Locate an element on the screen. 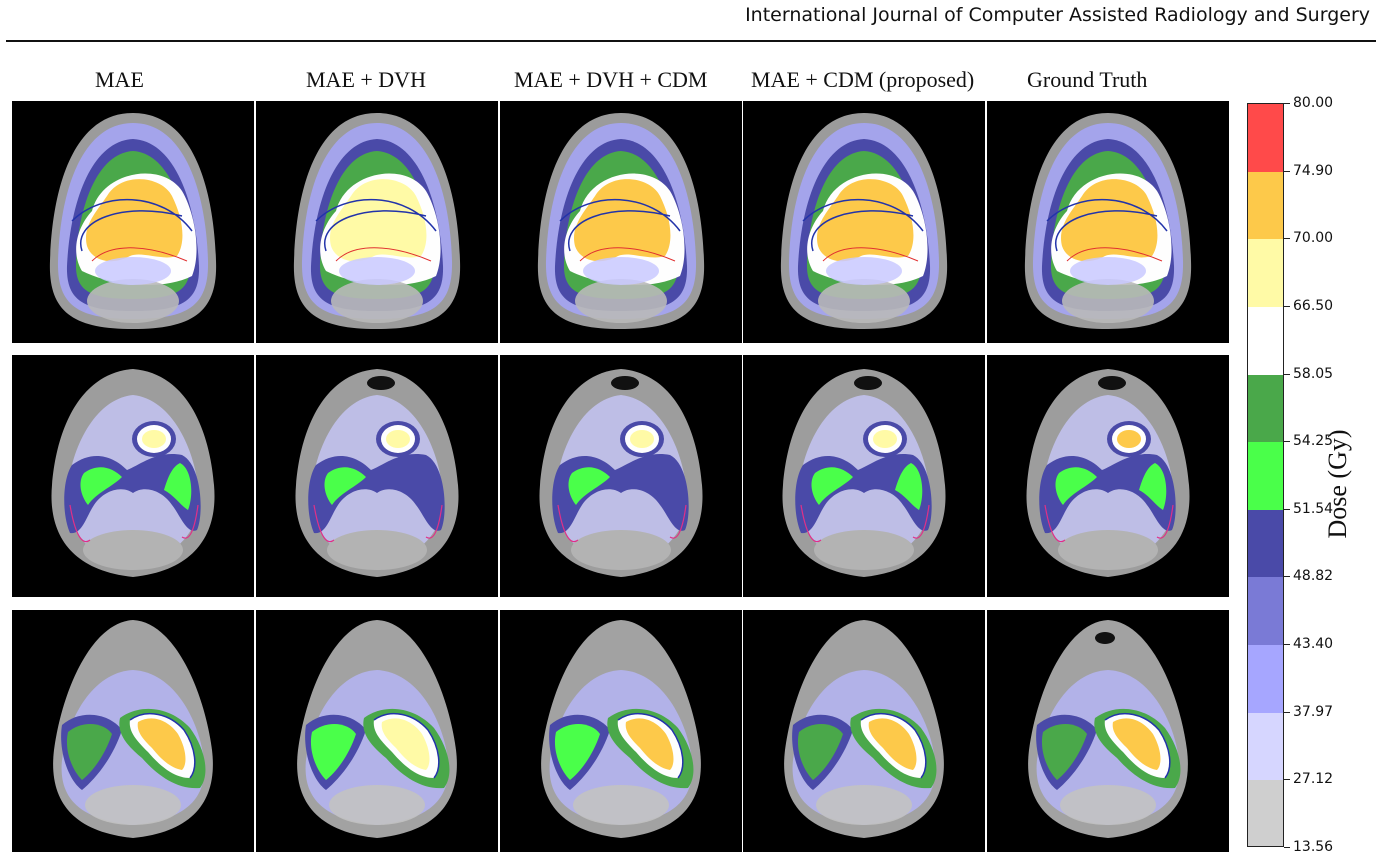 This screenshot has width=1382, height=862. colorbar-title: Dose (Gy) is located at coordinates (1337, 484).